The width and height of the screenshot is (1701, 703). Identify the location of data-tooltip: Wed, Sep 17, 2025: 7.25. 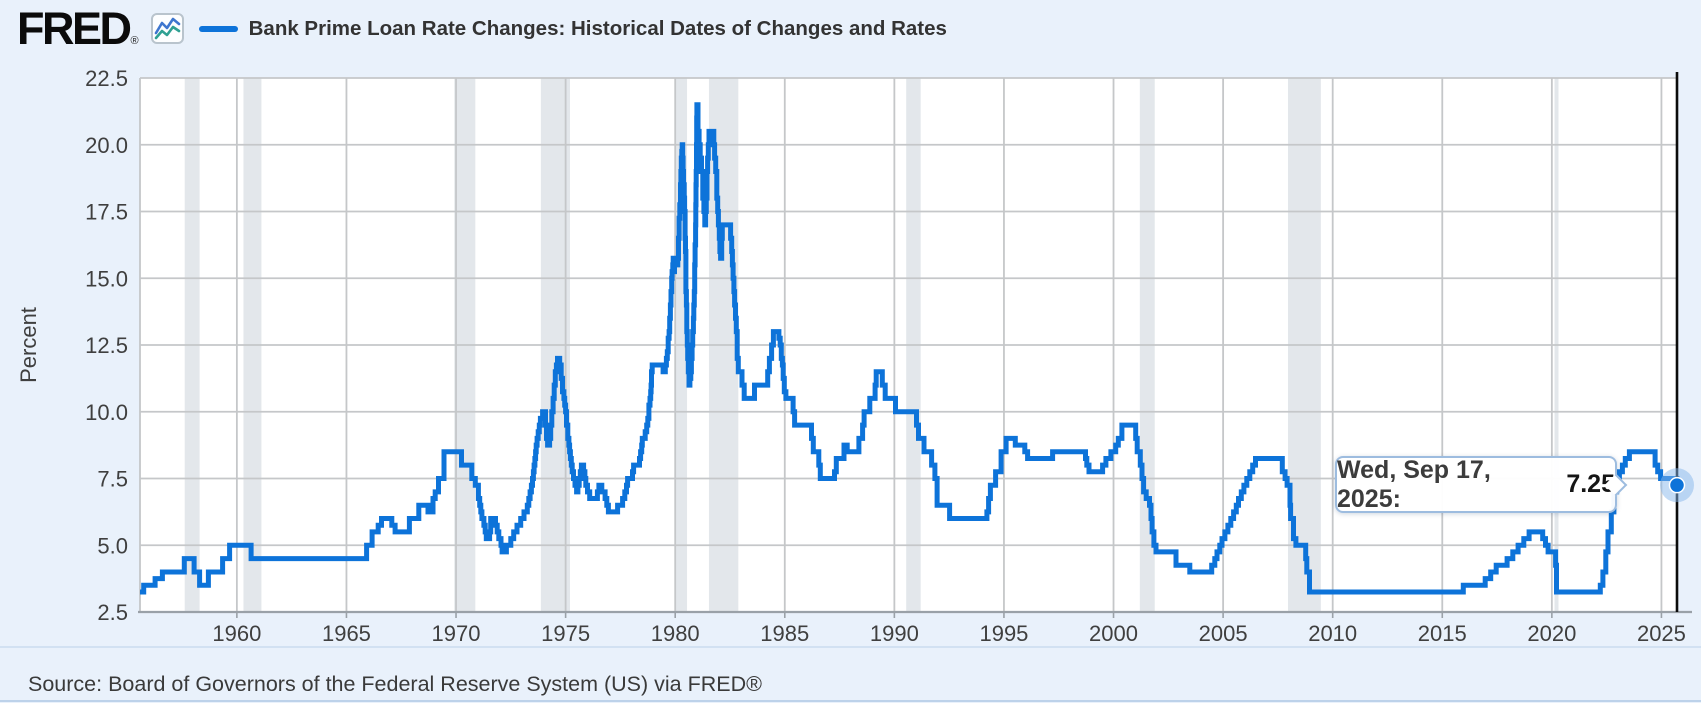
(1476, 484).